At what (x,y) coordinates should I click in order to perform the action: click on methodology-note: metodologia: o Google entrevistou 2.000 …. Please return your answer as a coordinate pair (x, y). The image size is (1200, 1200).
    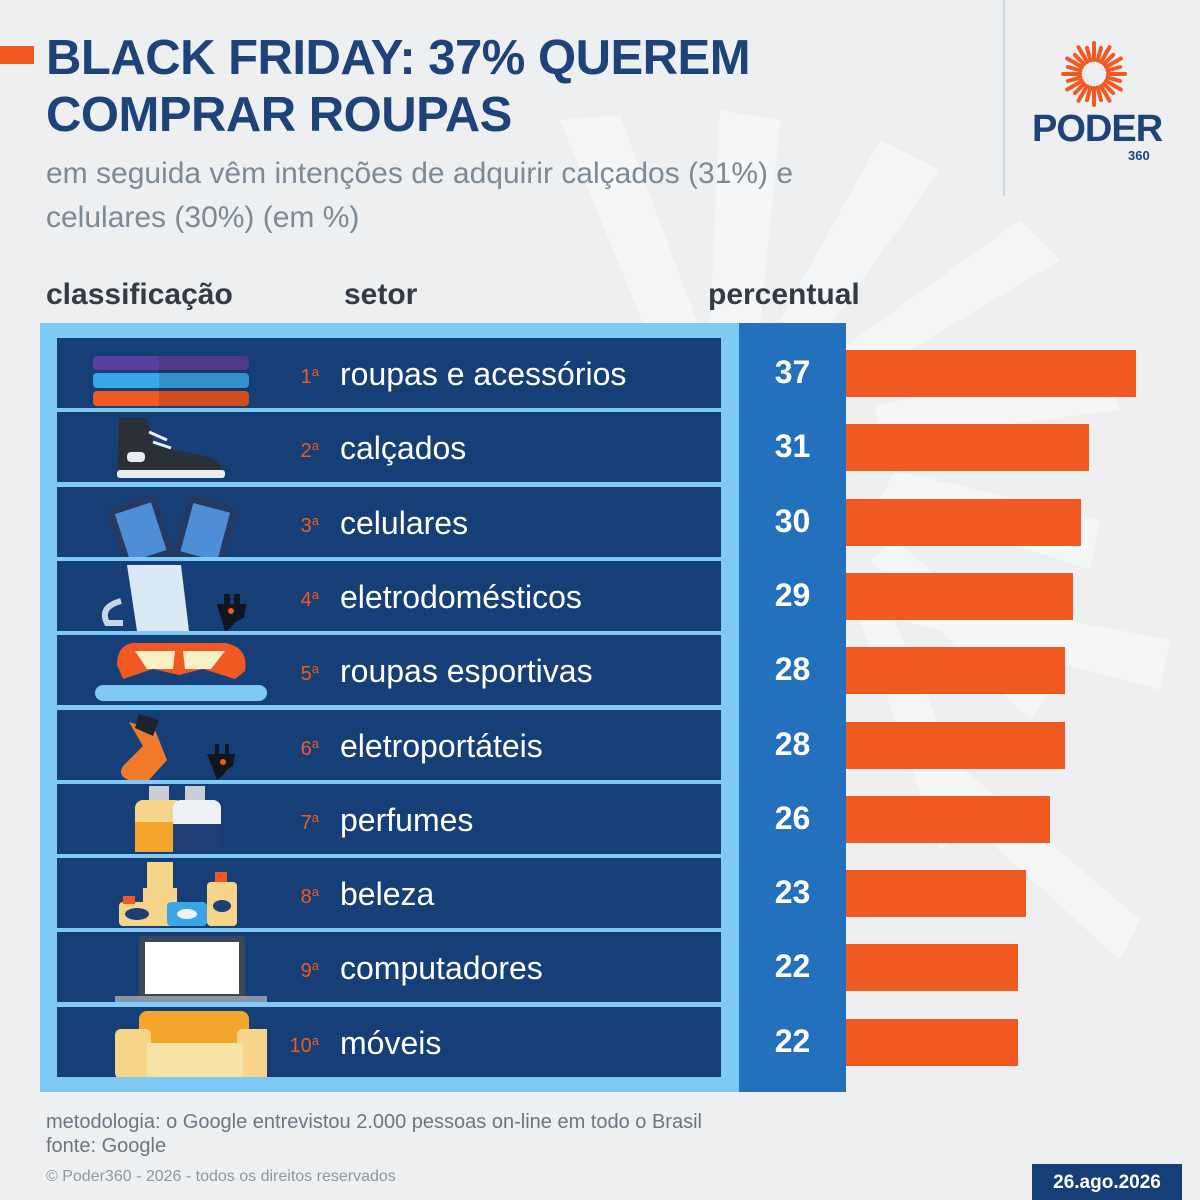
    Looking at the image, I should click on (374, 1122).